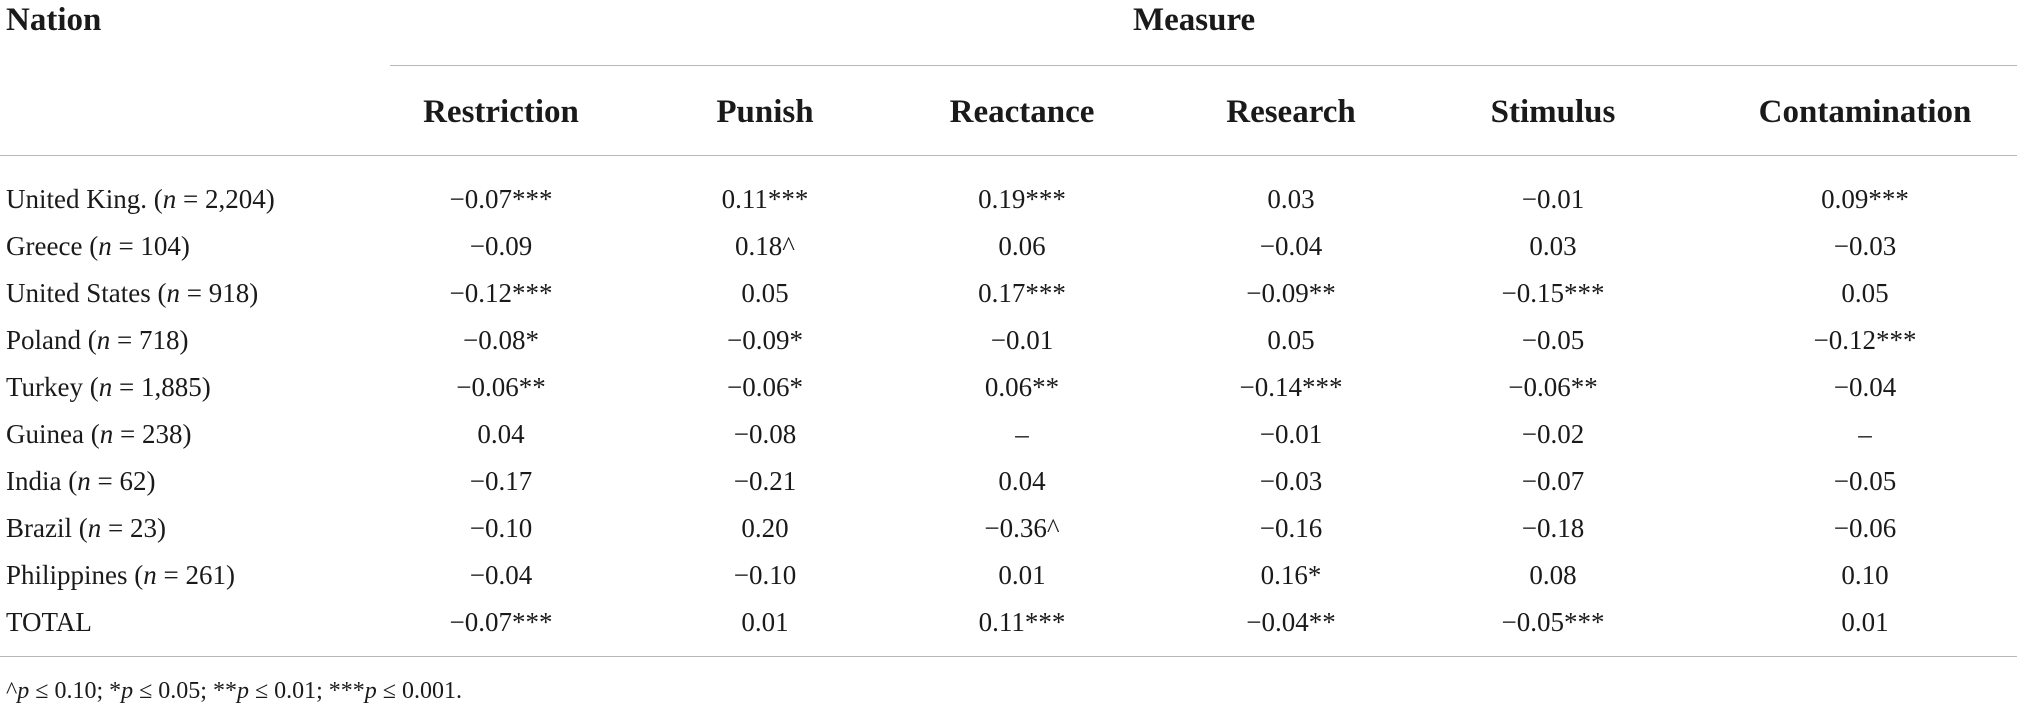 Image resolution: width=2019 pixels, height=712 pixels. Describe the element at coordinates (501, 293) in the screenshot. I see `cell-restriction: −0.12***` at that location.